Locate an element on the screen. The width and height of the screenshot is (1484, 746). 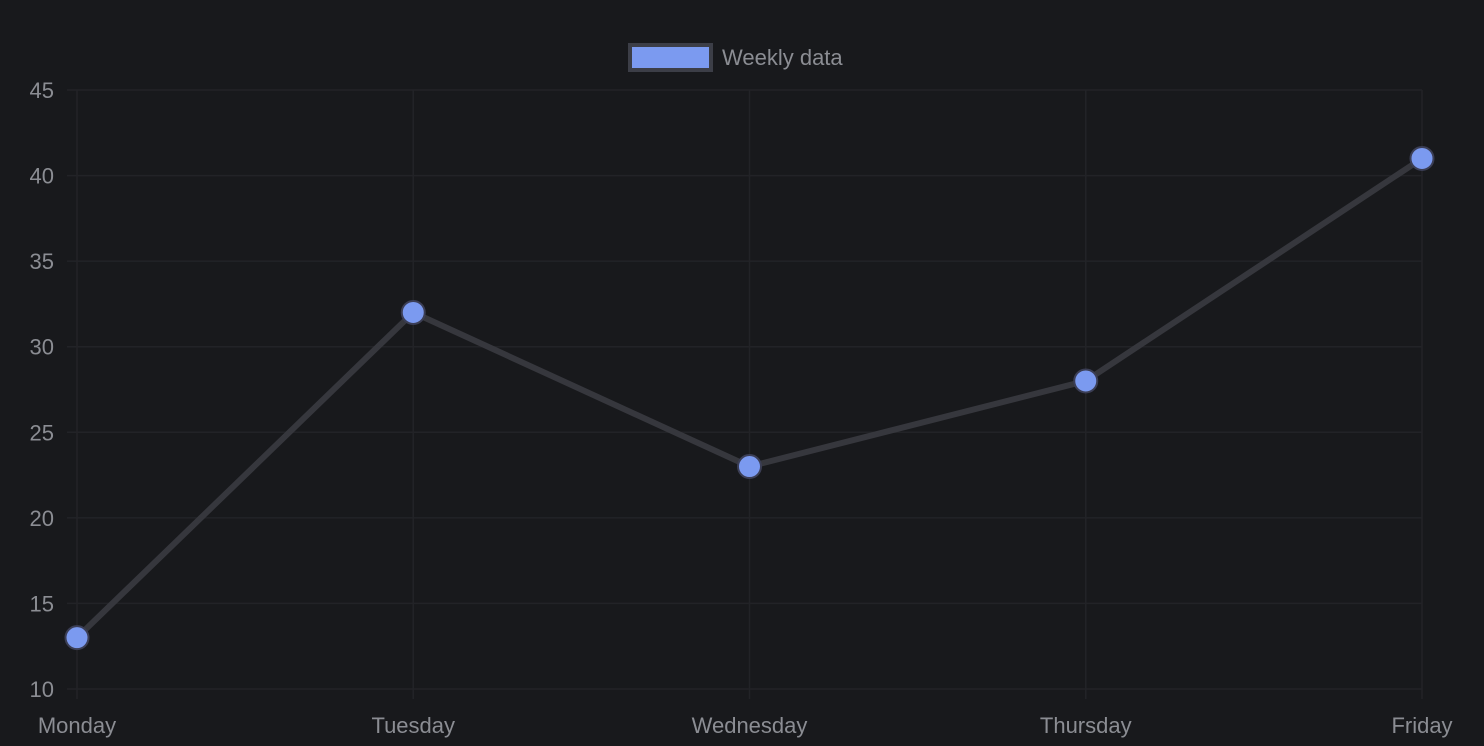
x-tick-label: Tuesday is located at coordinates (413, 725).